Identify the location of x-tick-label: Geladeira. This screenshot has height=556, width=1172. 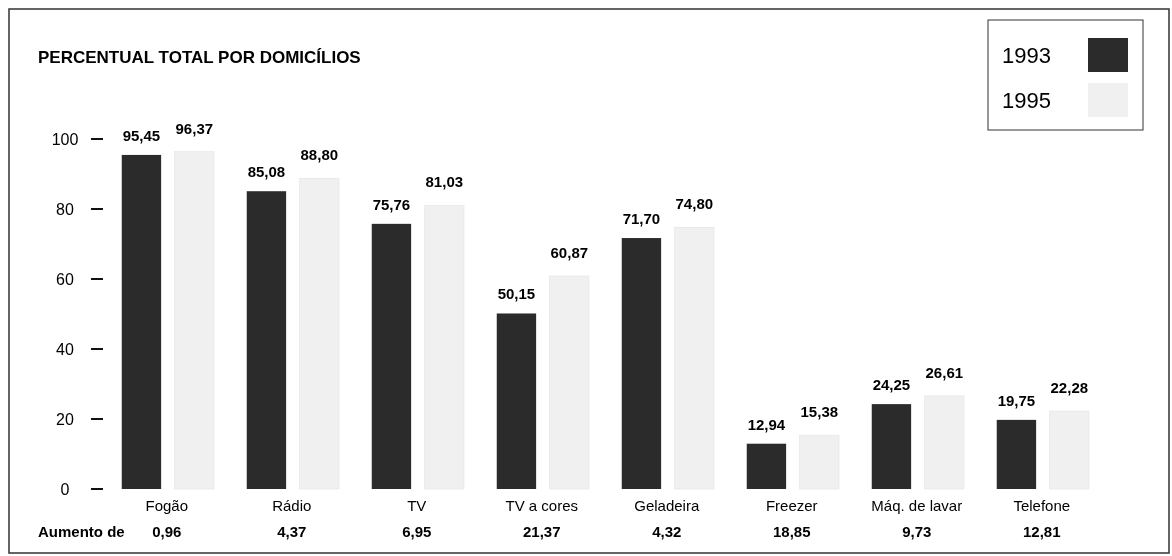
(667, 505).